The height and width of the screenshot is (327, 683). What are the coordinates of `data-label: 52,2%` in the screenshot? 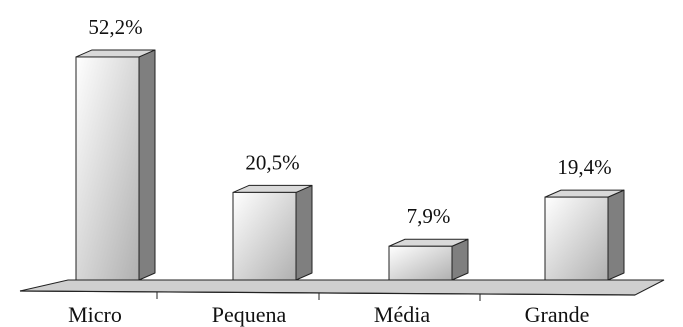 It's located at (115, 27).